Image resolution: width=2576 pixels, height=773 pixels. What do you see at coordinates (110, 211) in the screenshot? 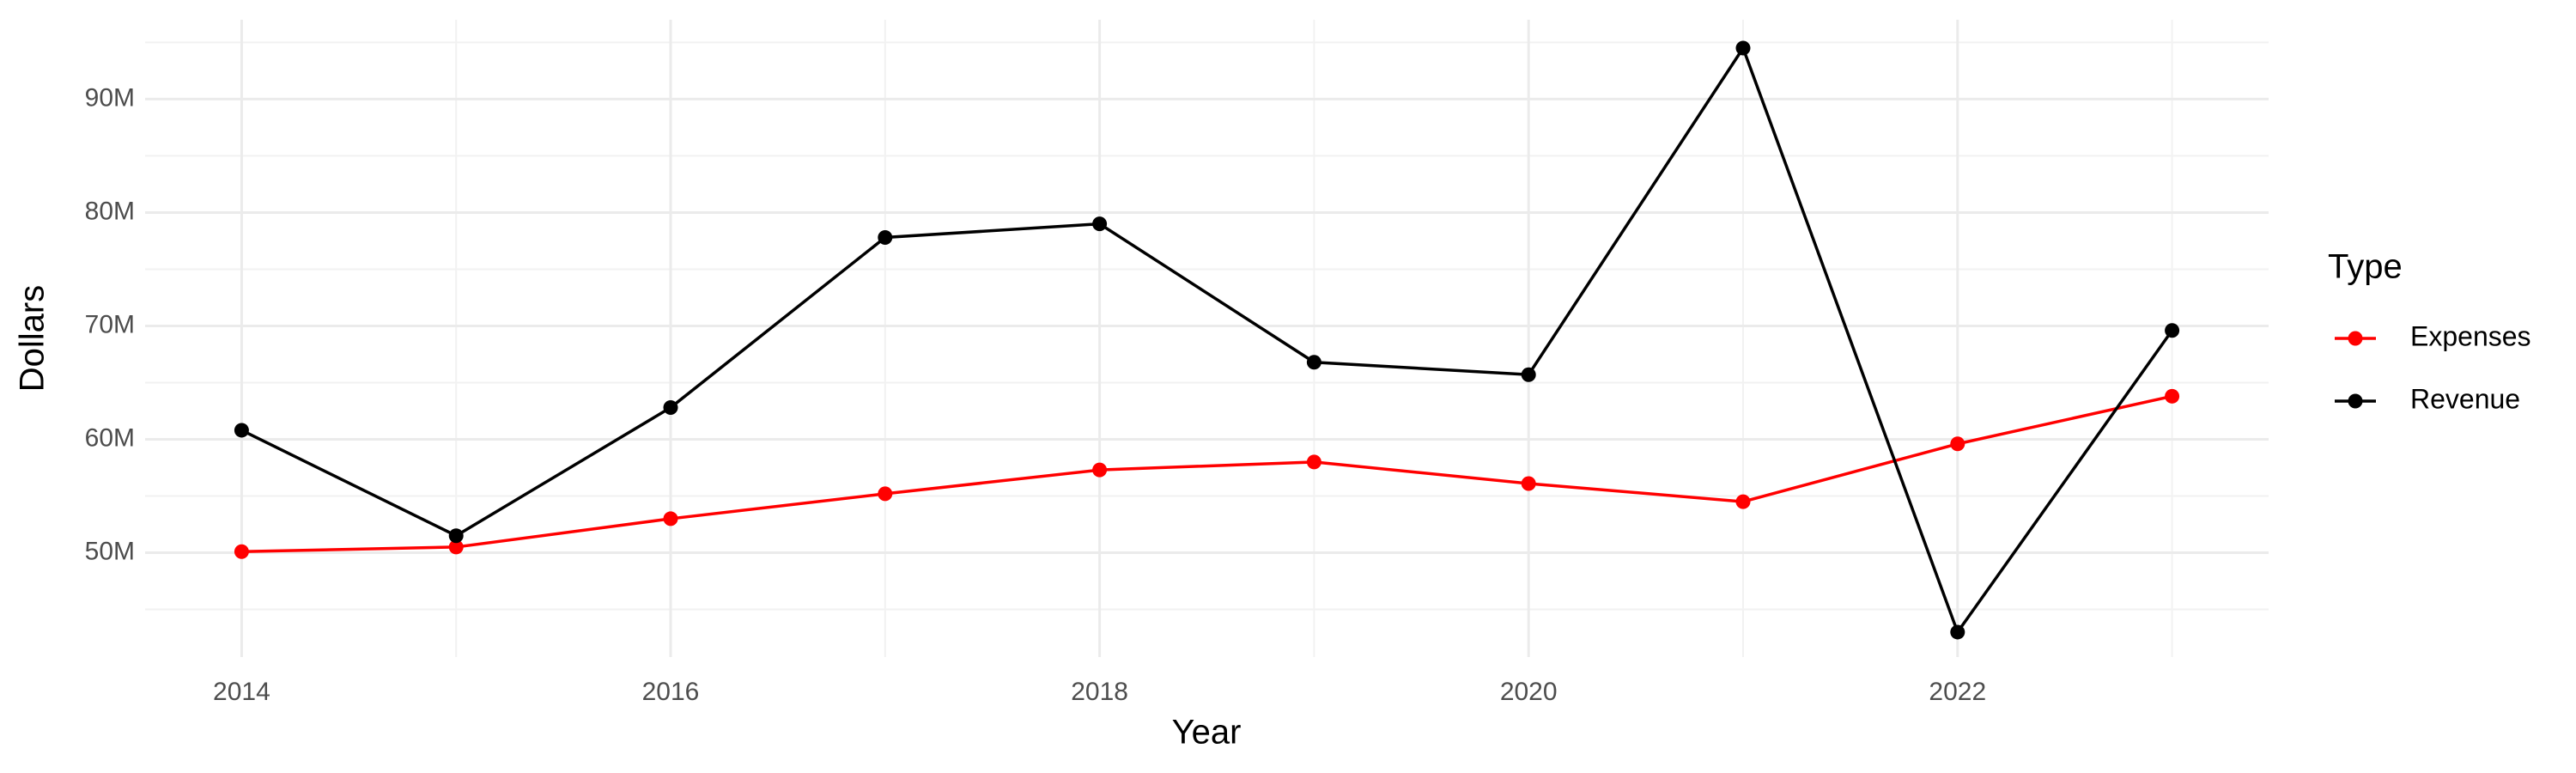
I see `y-tick-label: 80M` at bounding box center [110, 211].